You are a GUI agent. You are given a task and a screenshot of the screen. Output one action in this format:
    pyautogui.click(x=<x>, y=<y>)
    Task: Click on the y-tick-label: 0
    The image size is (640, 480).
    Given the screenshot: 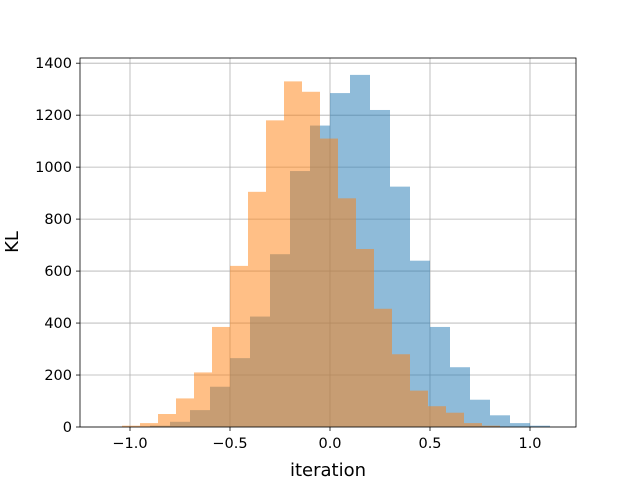 What is the action you would take?
    pyautogui.click(x=67, y=428)
    